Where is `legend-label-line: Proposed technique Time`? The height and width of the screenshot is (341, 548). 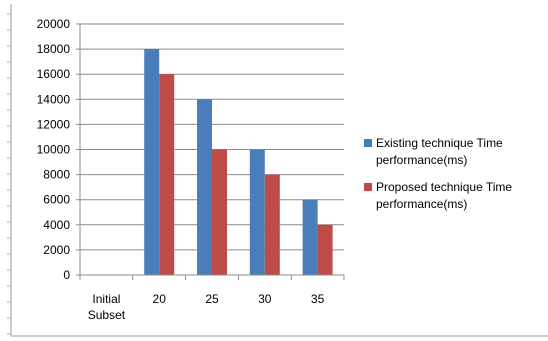
legend-label-line: Proposed technique Time is located at coordinates (444, 187).